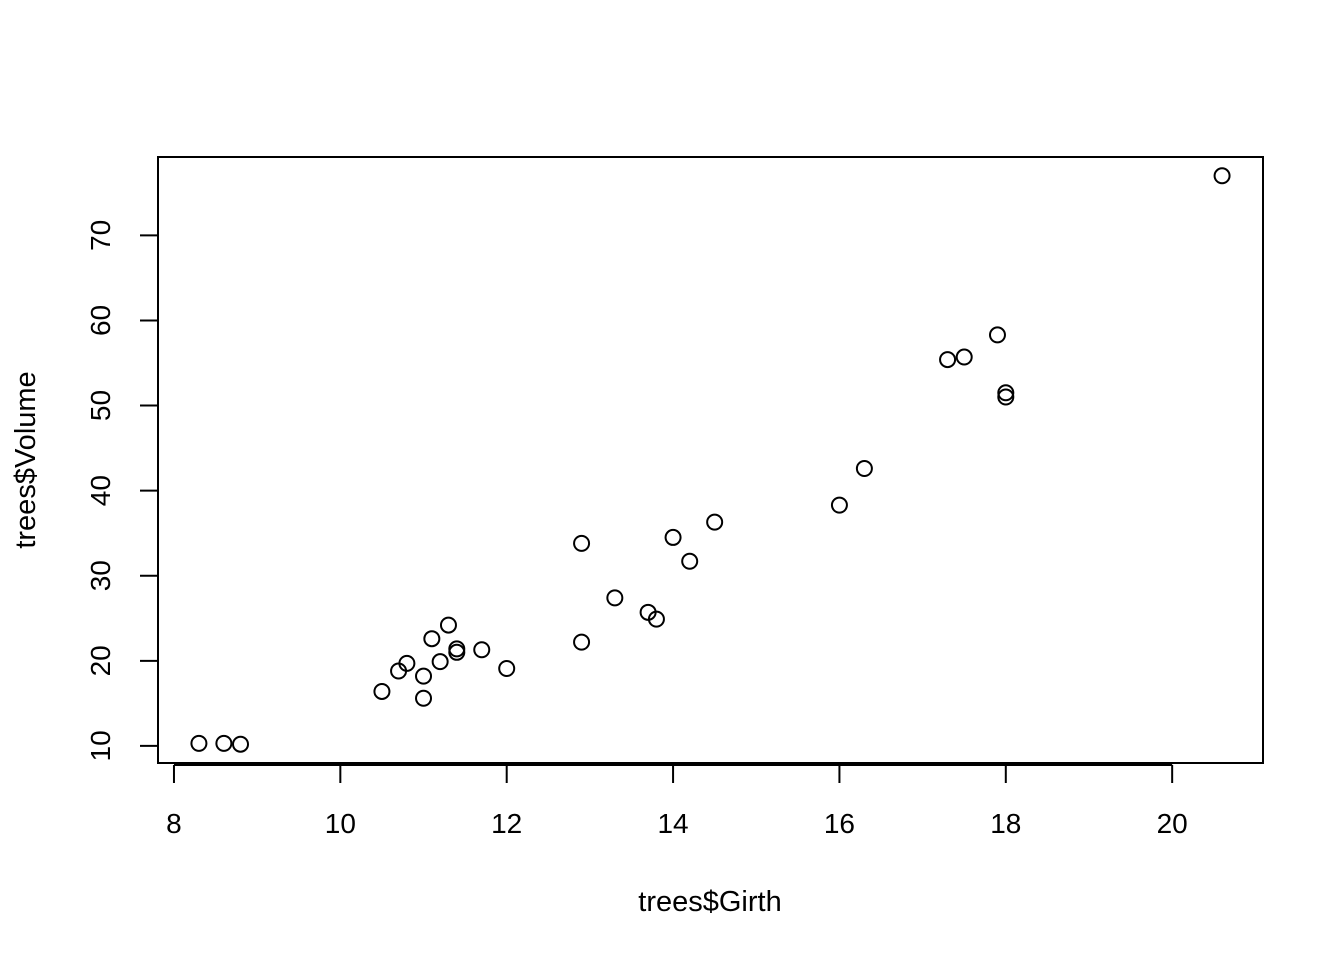 Image resolution: width=1344 pixels, height=960 pixels. What do you see at coordinates (677, 801) in the screenshot?
I see `x-axis: 8 10 12 14 16 18 20` at bounding box center [677, 801].